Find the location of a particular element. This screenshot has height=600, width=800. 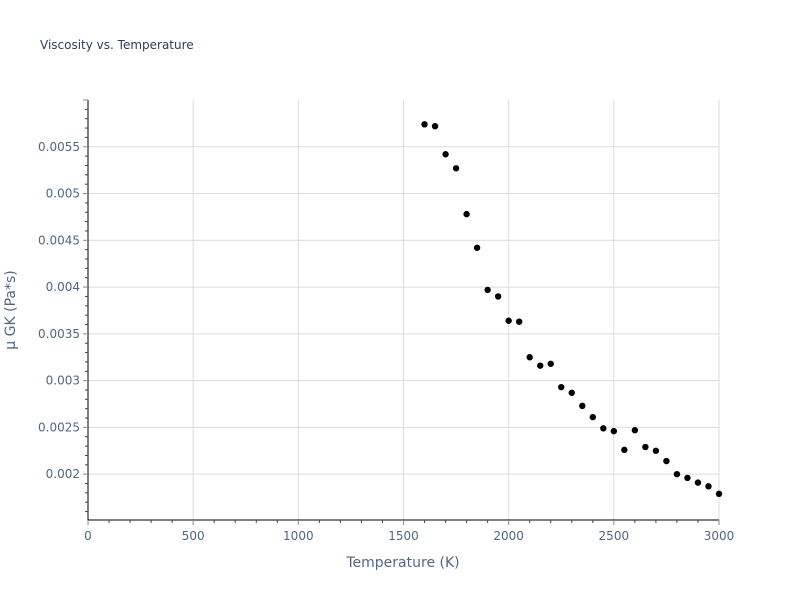

x-tick-label: 1000 is located at coordinates (298, 536).